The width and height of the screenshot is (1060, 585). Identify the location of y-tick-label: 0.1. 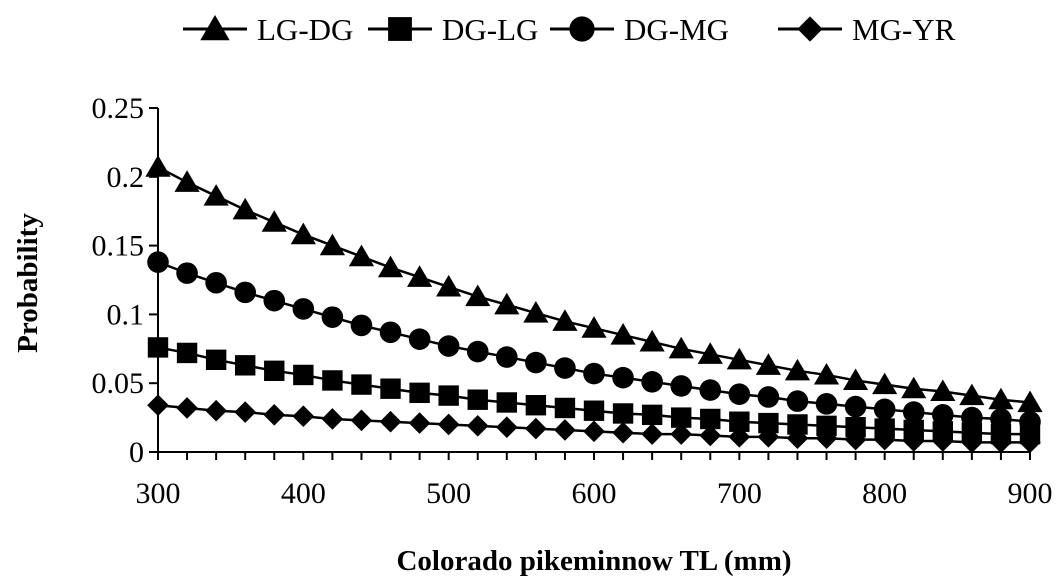
(126, 314).